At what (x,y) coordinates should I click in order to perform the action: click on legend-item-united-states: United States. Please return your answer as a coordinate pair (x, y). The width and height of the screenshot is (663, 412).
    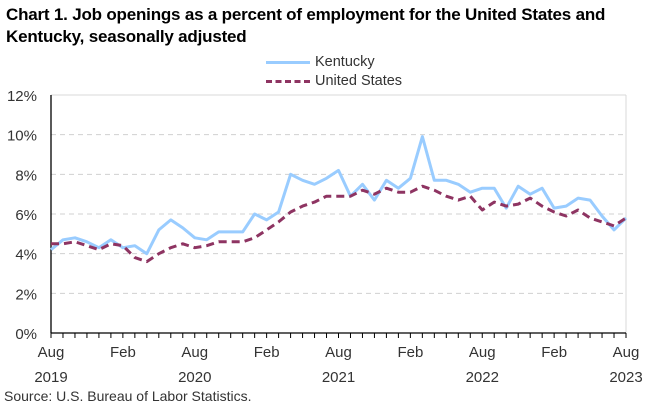
    Looking at the image, I should click on (334, 81).